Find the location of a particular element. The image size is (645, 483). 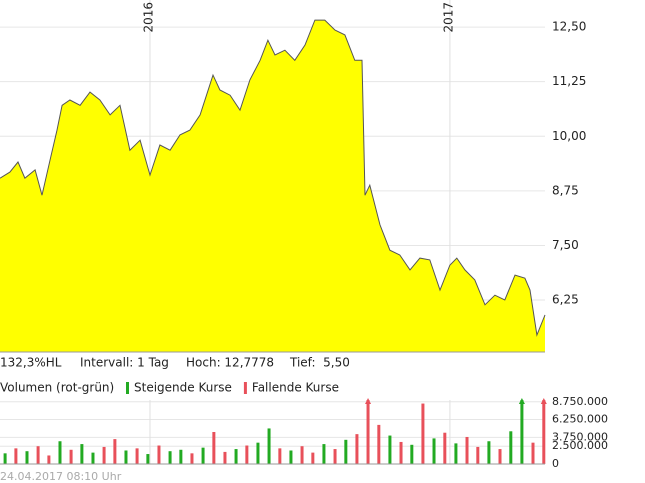

info-high: Hoch: 12,7778 is located at coordinates (230, 363).